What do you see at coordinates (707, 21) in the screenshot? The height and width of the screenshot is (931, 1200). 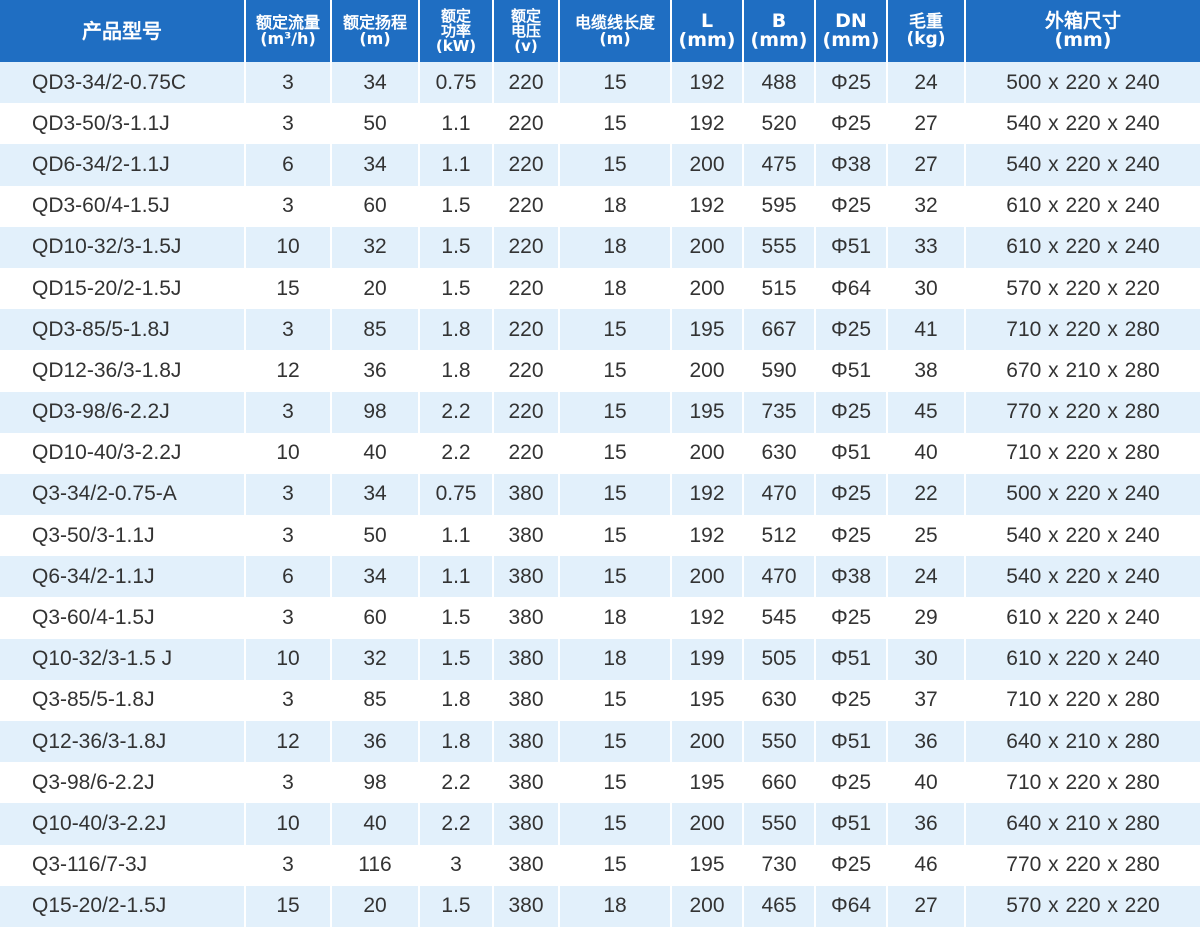 I see `header-text: L` at bounding box center [707, 21].